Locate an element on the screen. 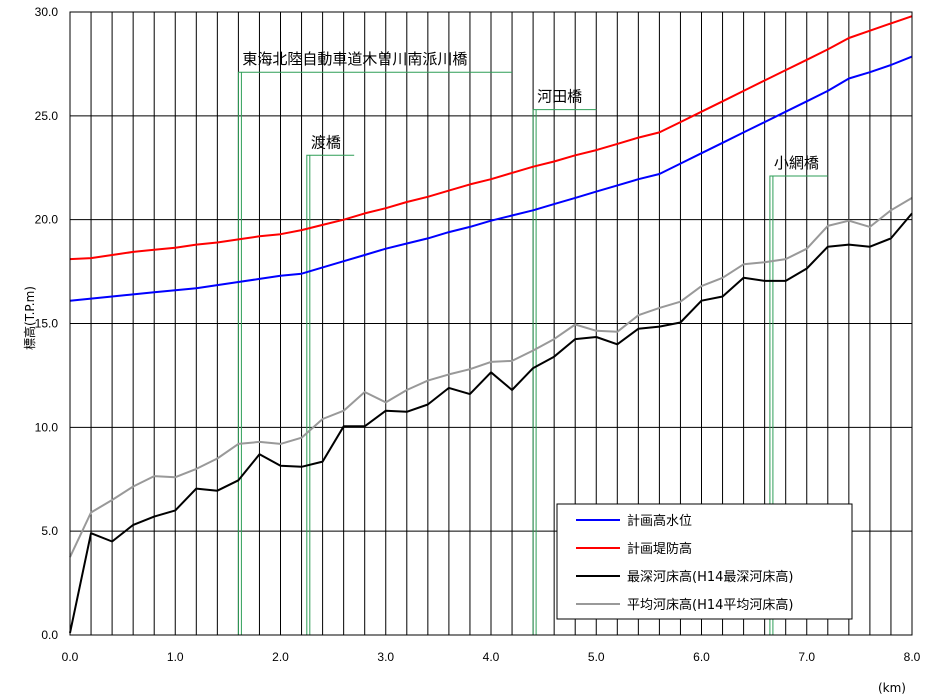  legend-box is located at coordinates (704, 561).